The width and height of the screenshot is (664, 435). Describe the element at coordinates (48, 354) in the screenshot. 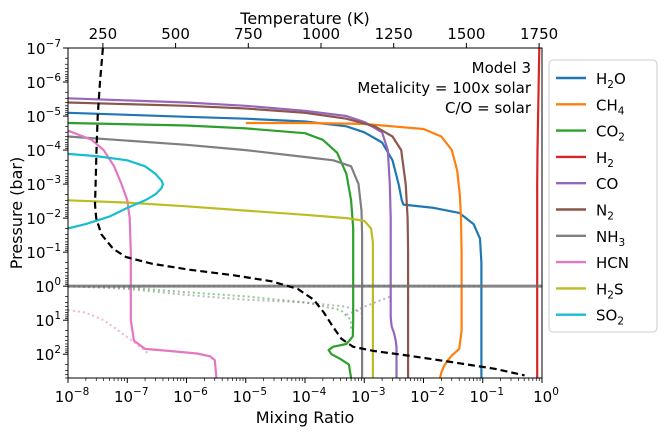

I see `y-tick-label: 10²` at that location.